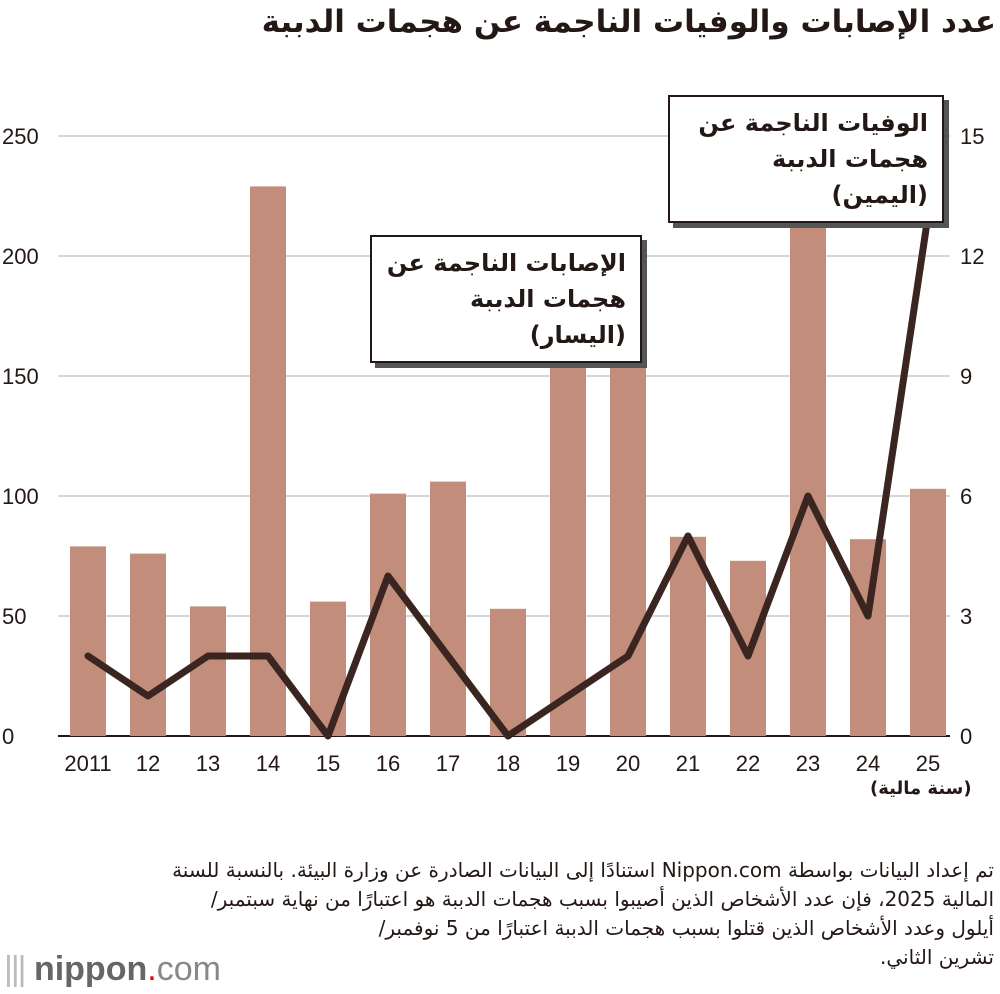 The height and width of the screenshot is (994, 1000). I want to click on callout-line: هجمات الدببة (اليسار), so click(548, 317).